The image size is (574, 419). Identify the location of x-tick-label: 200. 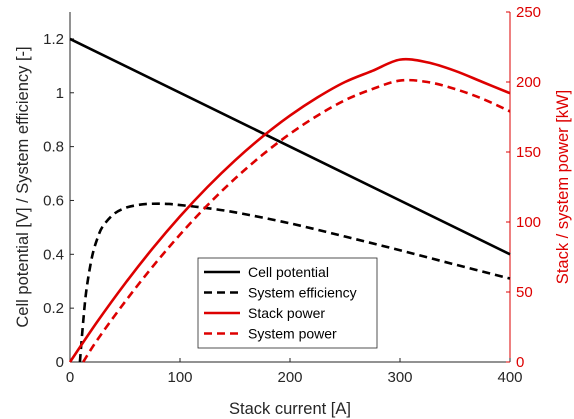
(289, 377).